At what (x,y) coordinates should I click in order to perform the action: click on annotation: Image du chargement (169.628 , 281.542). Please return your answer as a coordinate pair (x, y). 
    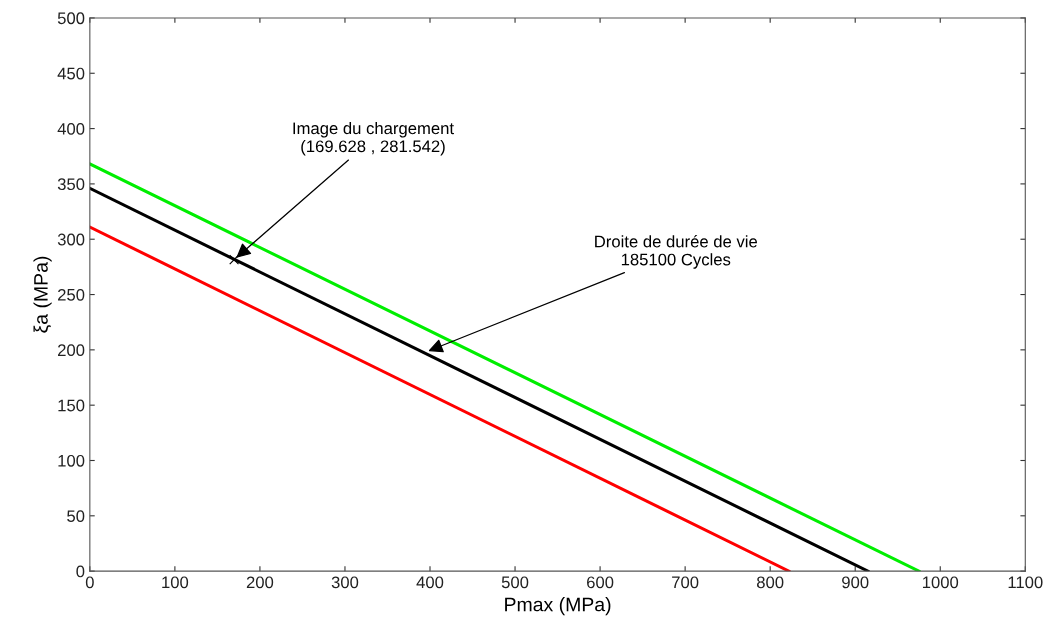
    Looking at the image, I should click on (373, 138).